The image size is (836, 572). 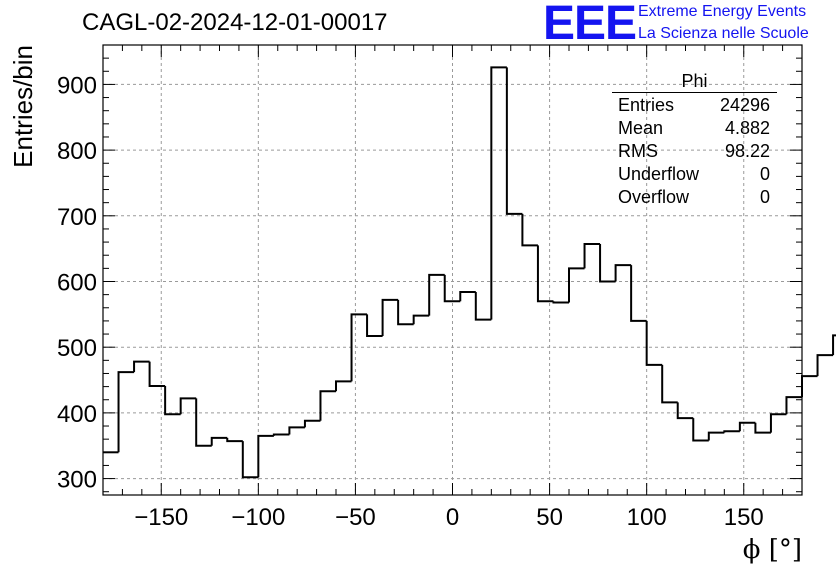 I want to click on x-axis-label: ϕ [°], so click(x=772, y=550).